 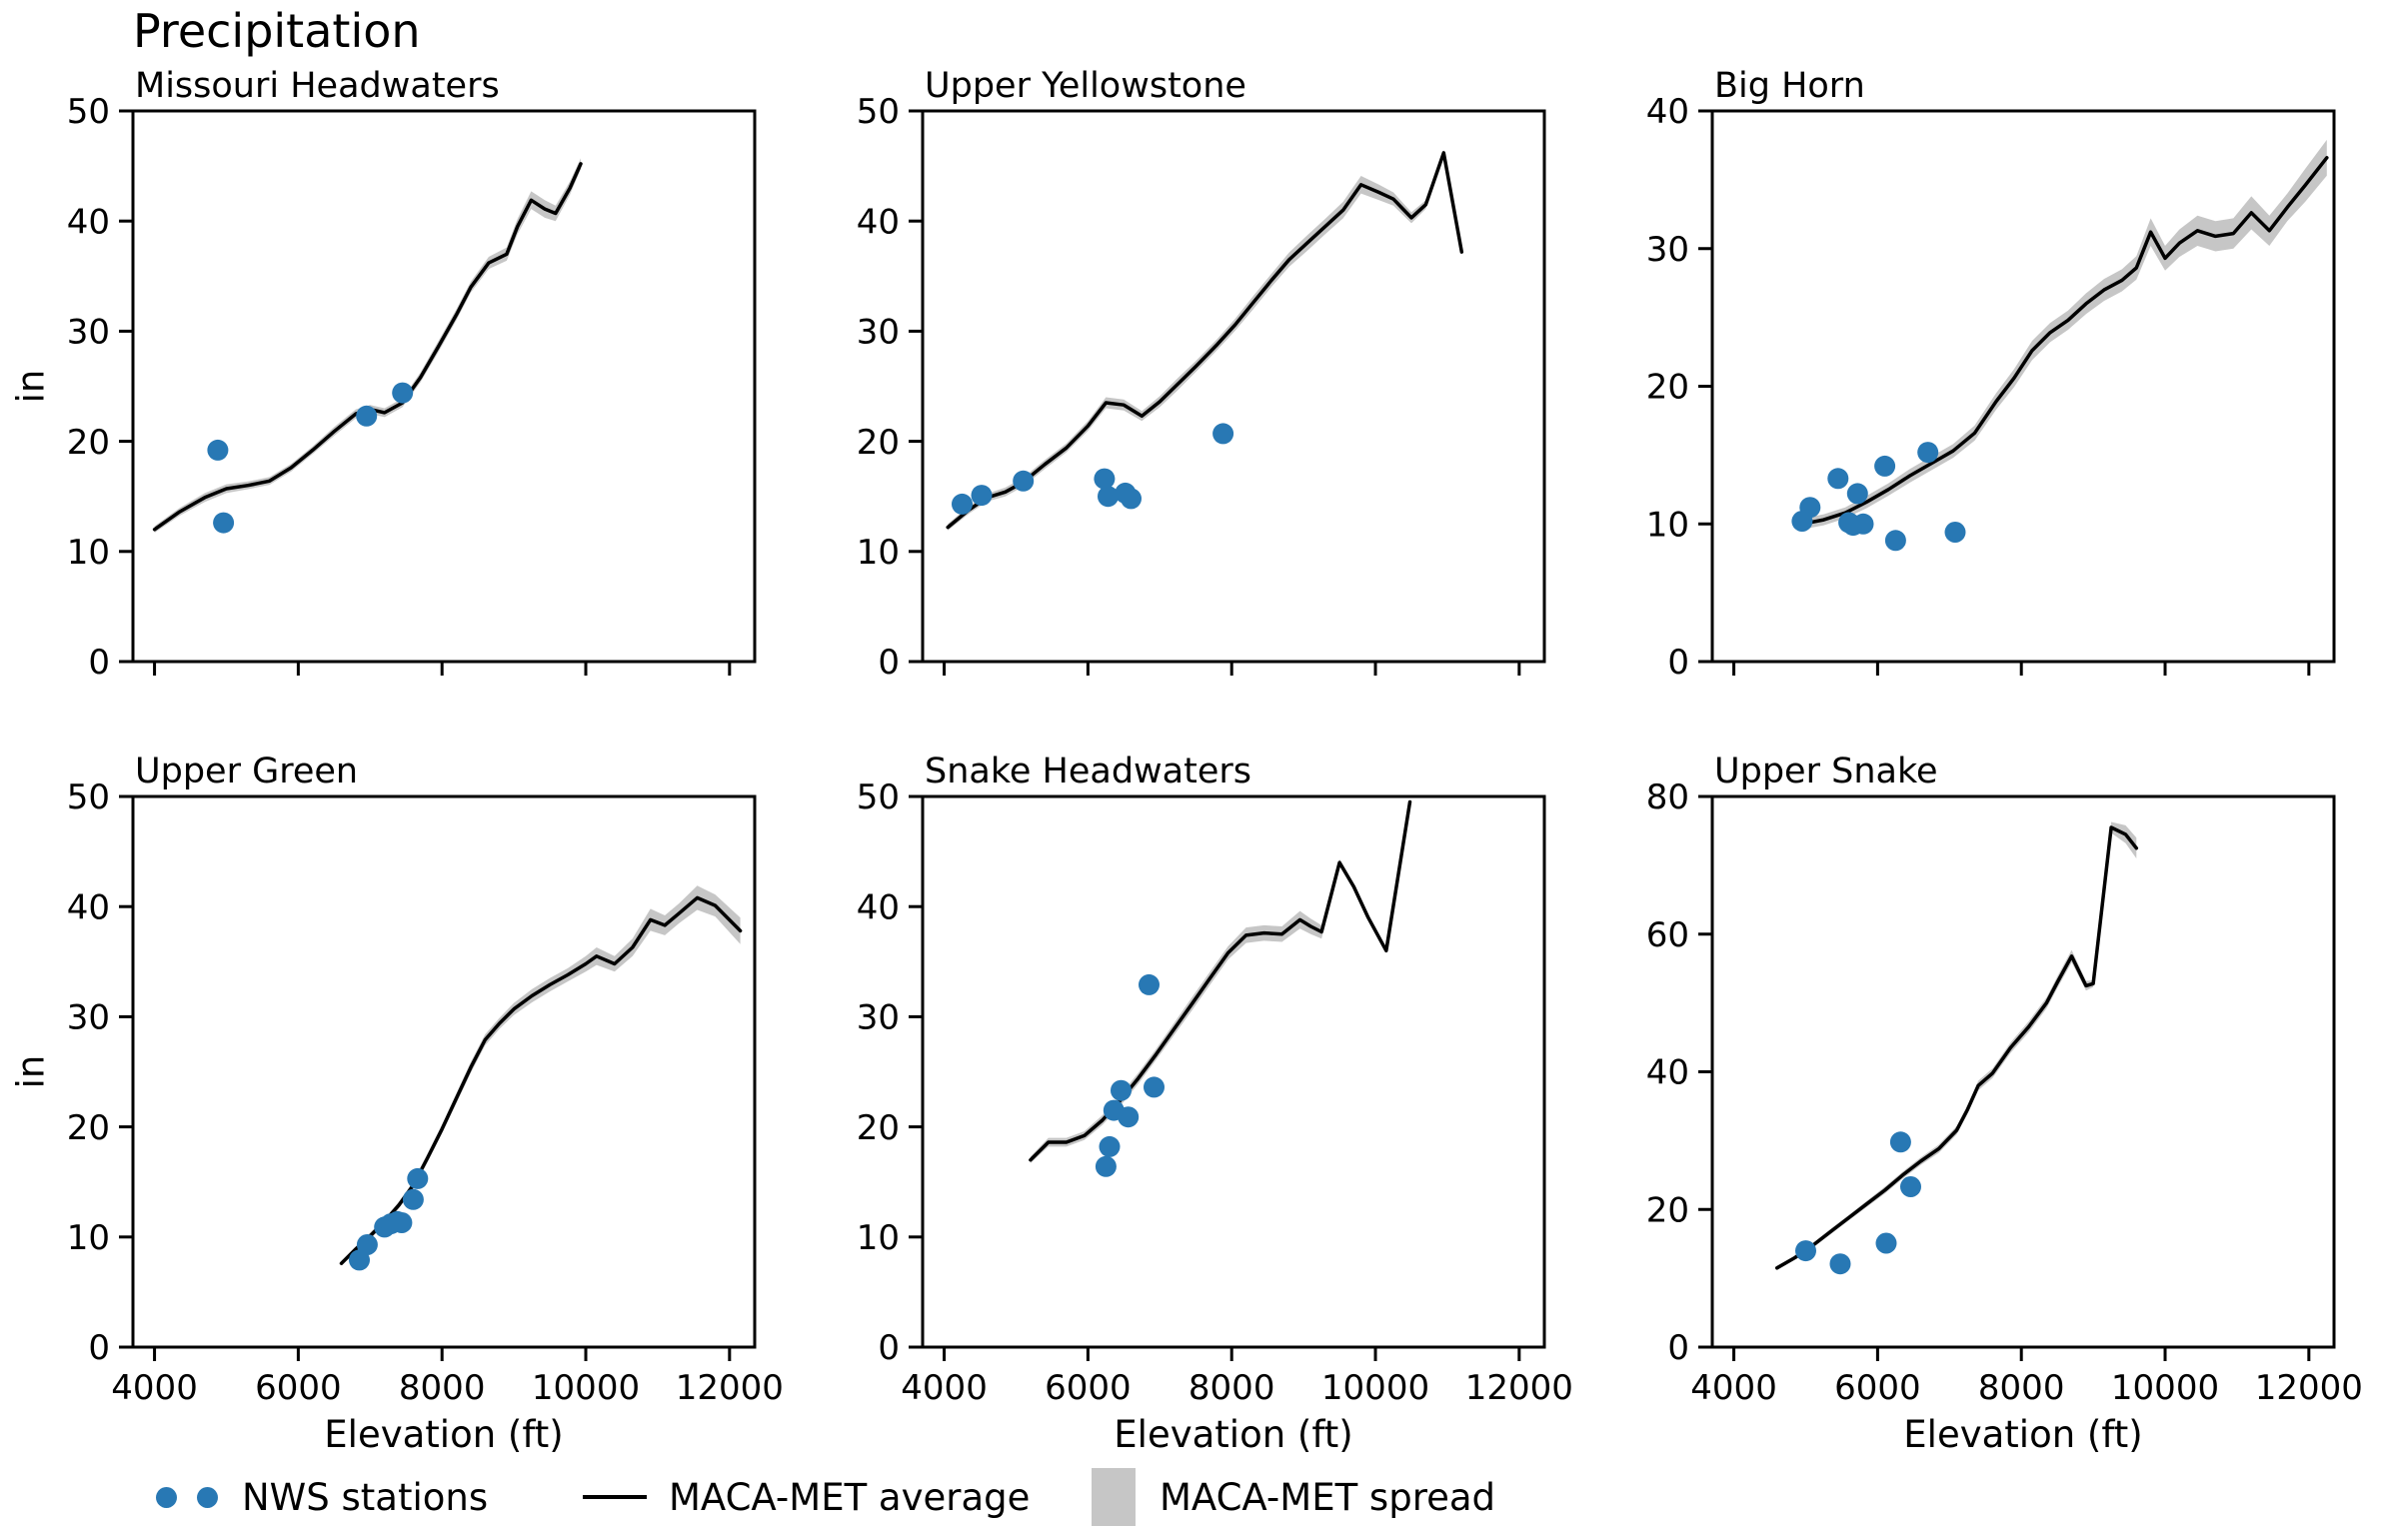 I want to click on legend-item-maca-met-spread: MACA-MET spread, so click(x=1293, y=1497).